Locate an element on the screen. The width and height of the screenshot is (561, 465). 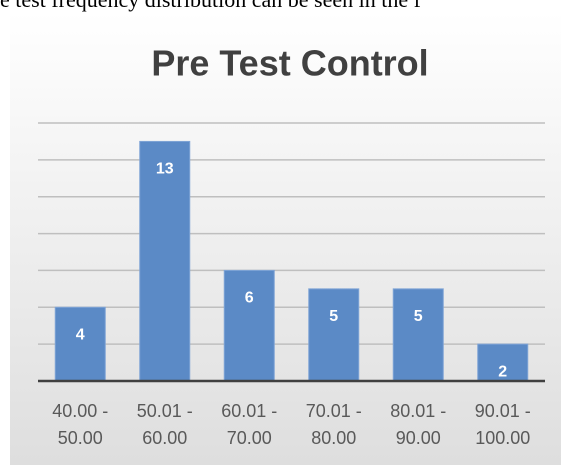
x-tick-label: 80.01 - 90.00 is located at coordinates (418, 424).